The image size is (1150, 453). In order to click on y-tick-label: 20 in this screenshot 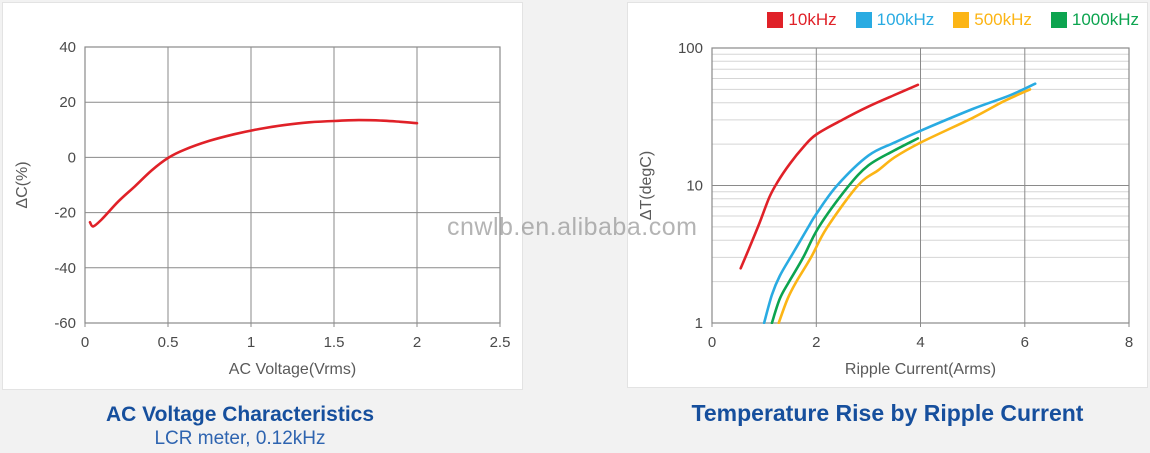, I will do `click(67, 102)`.